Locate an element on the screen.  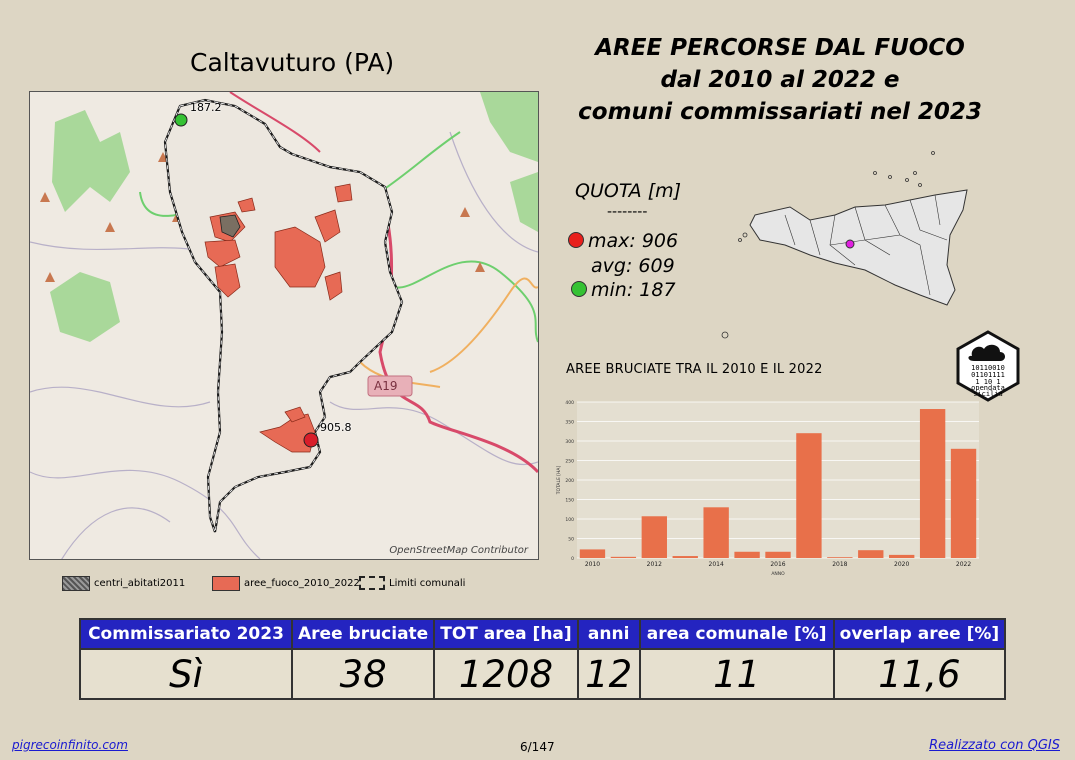
logo-bits2: 01101111 is located at coordinates (988, 375).